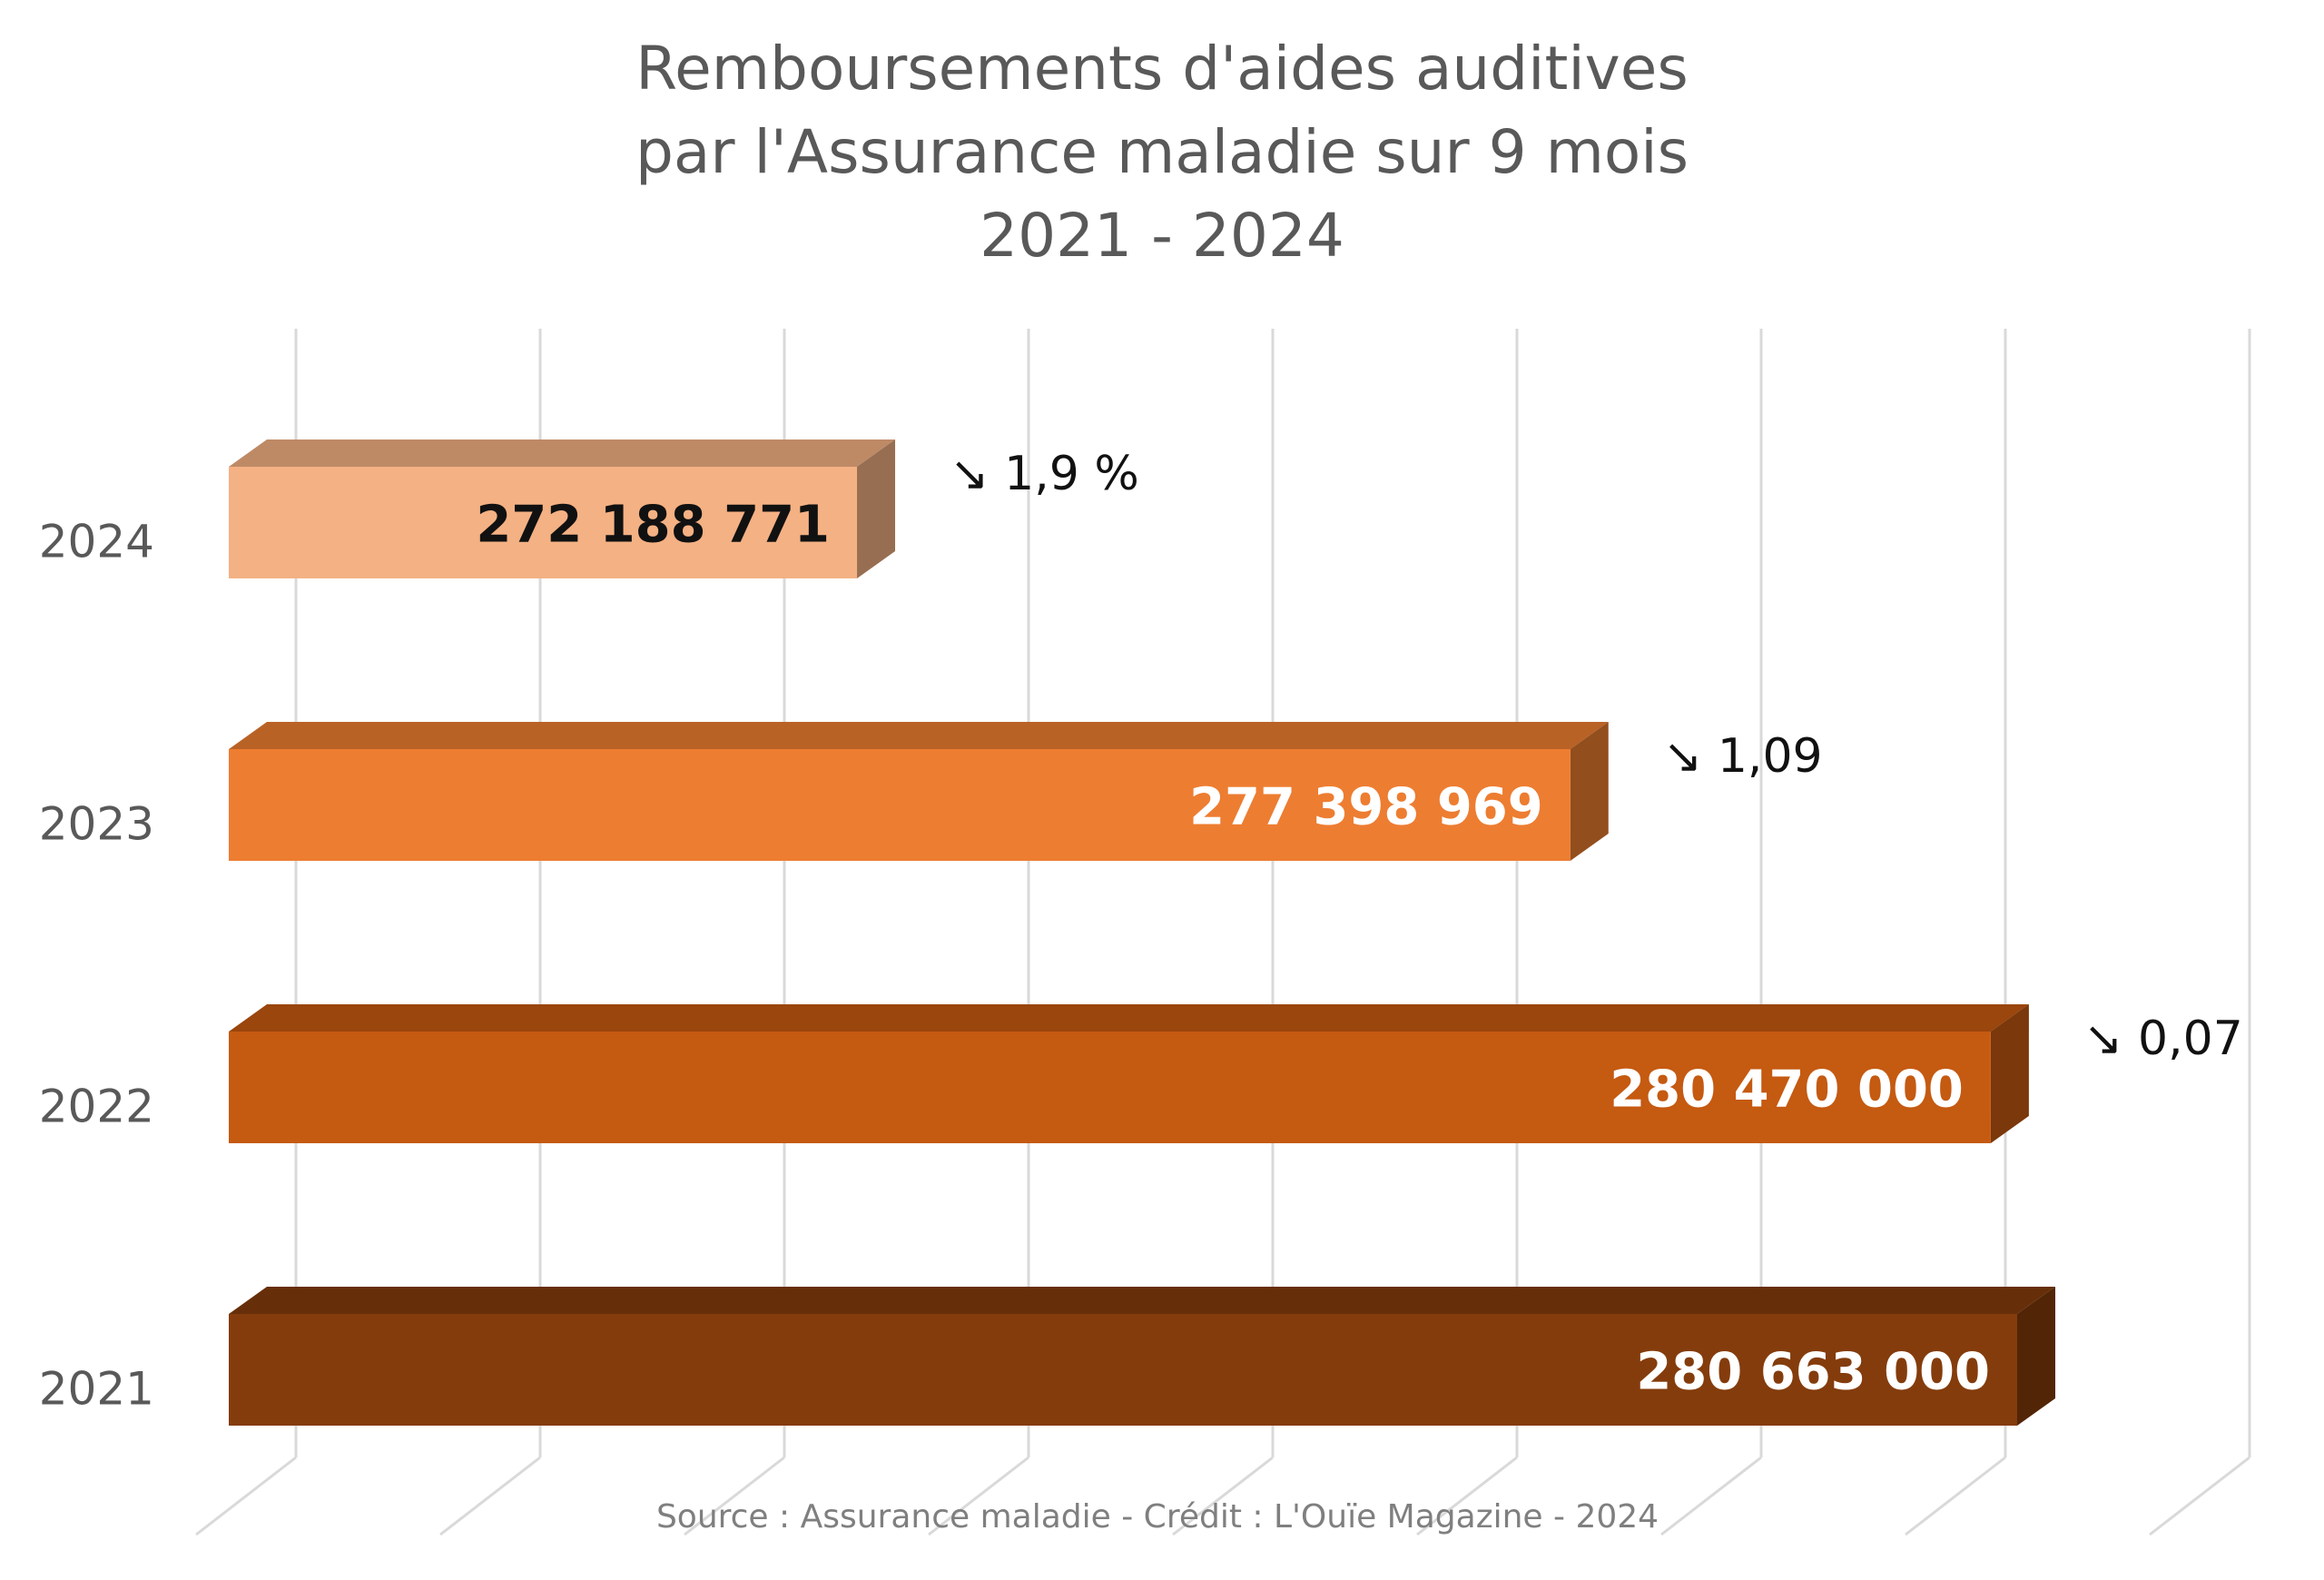 The width and height of the screenshot is (2324, 1580). Describe the element at coordinates (1787, 1091) in the screenshot. I see `value-label: 280 470 000` at that location.